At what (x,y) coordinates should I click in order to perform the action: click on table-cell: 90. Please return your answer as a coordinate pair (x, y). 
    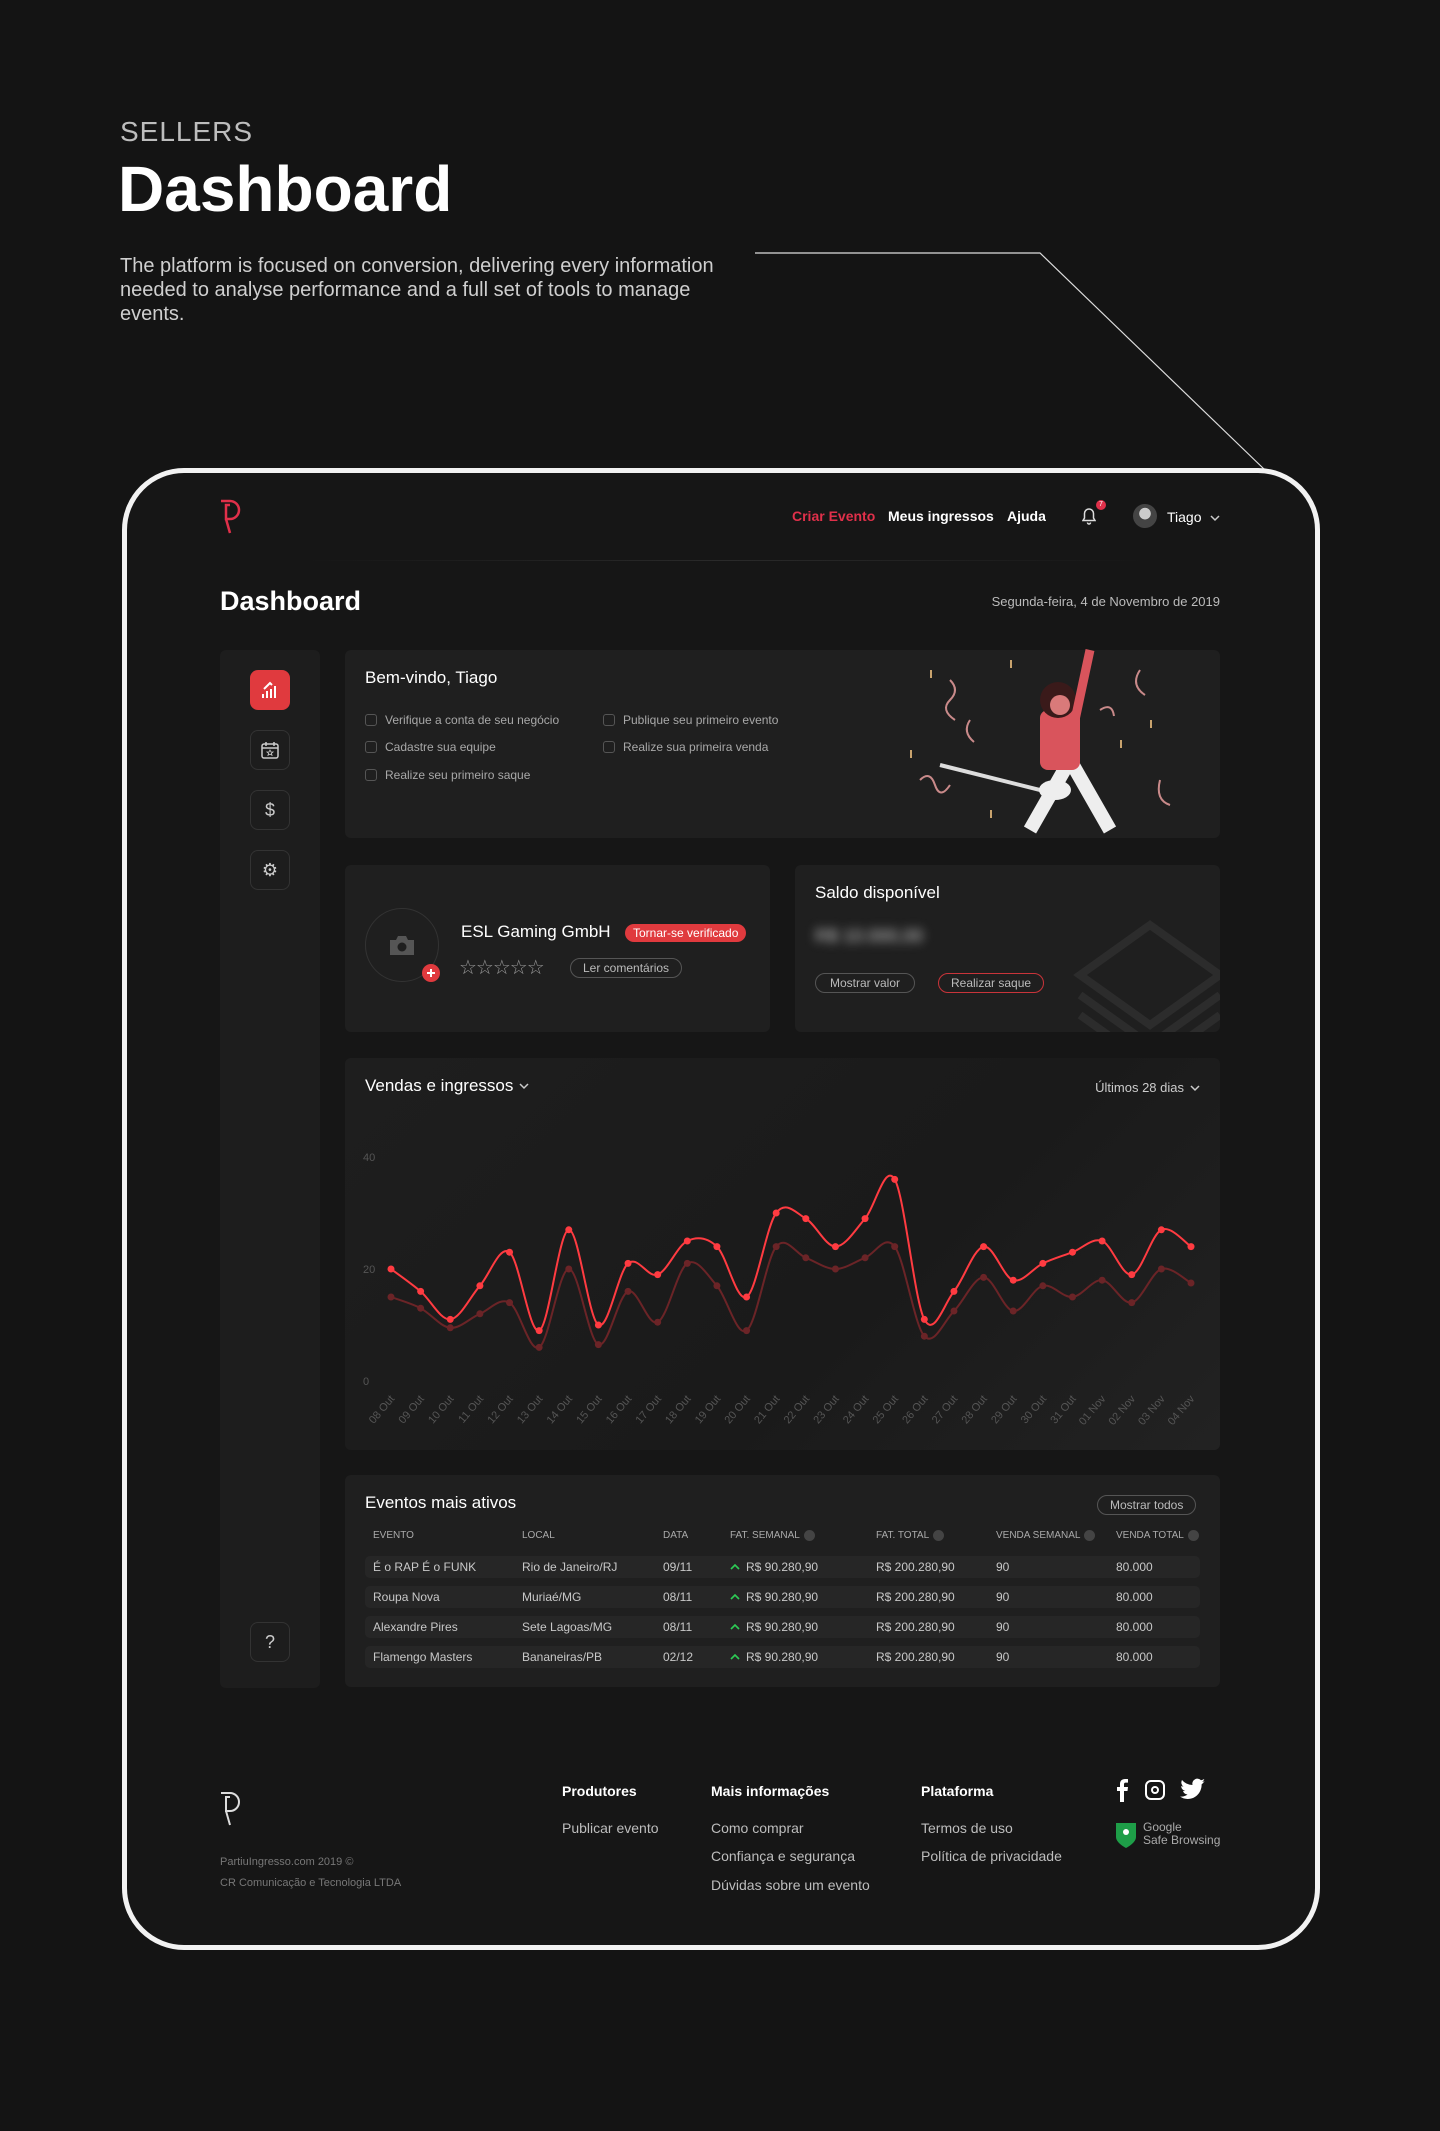
    Looking at the image, I should click on (1003, 1657).